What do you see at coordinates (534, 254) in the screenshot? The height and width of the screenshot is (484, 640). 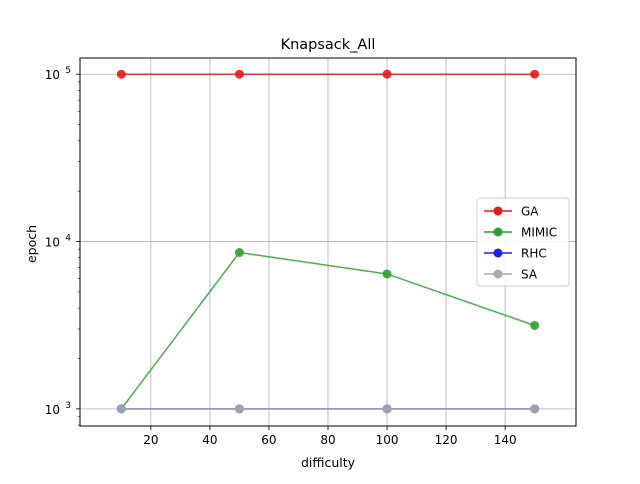 I see `legend-label-rhc: RHC` at bounding box center [534, 254].